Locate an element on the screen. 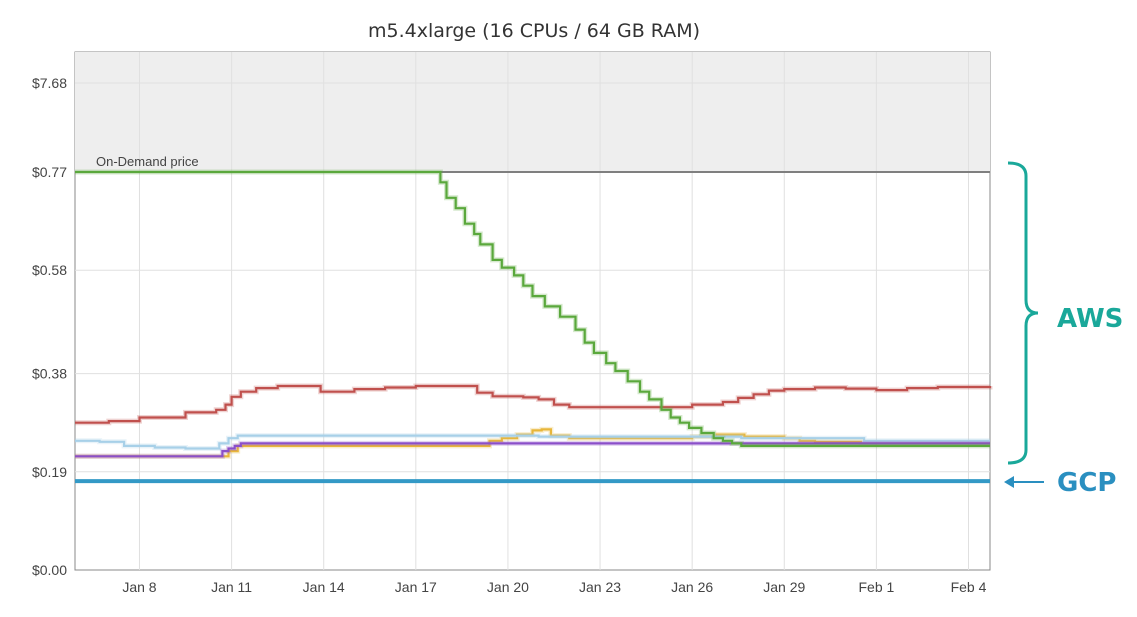 This screenshot has width=1137, height=617. x-tick-label: Feb 1 is located at coordinates (876, 587).